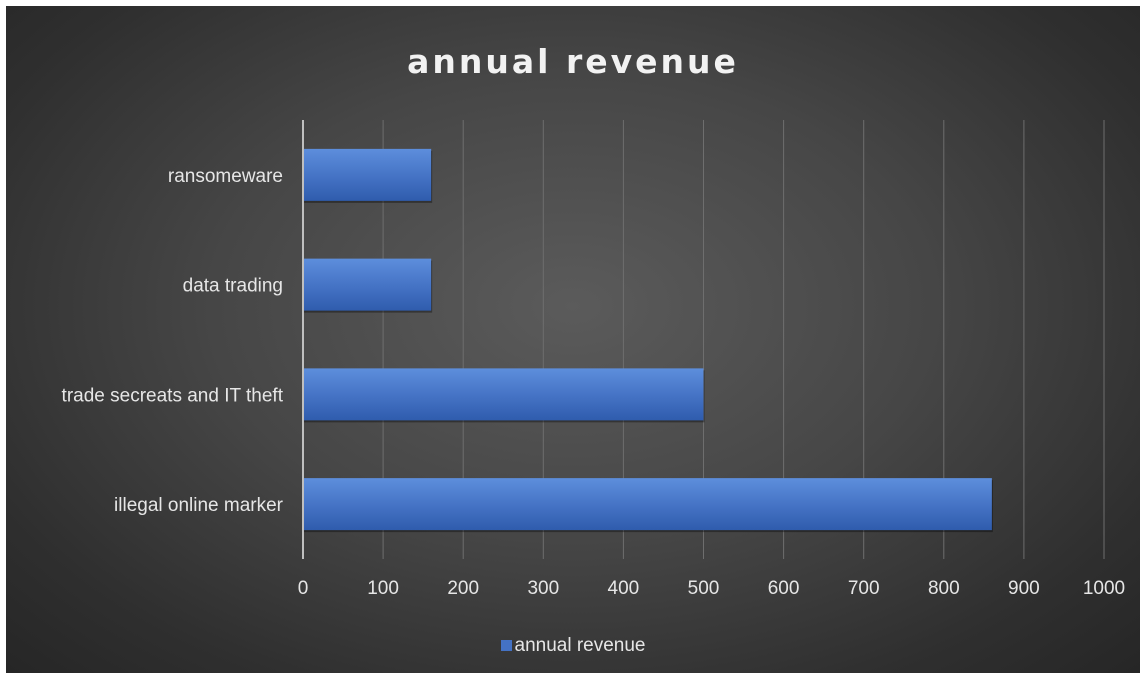 The image size is (1144, 677). What do you see at coordinates (173, 395) in the screenshot?
I see `category-label: trade secreats and IT theft` at bounding box center [173, 395].